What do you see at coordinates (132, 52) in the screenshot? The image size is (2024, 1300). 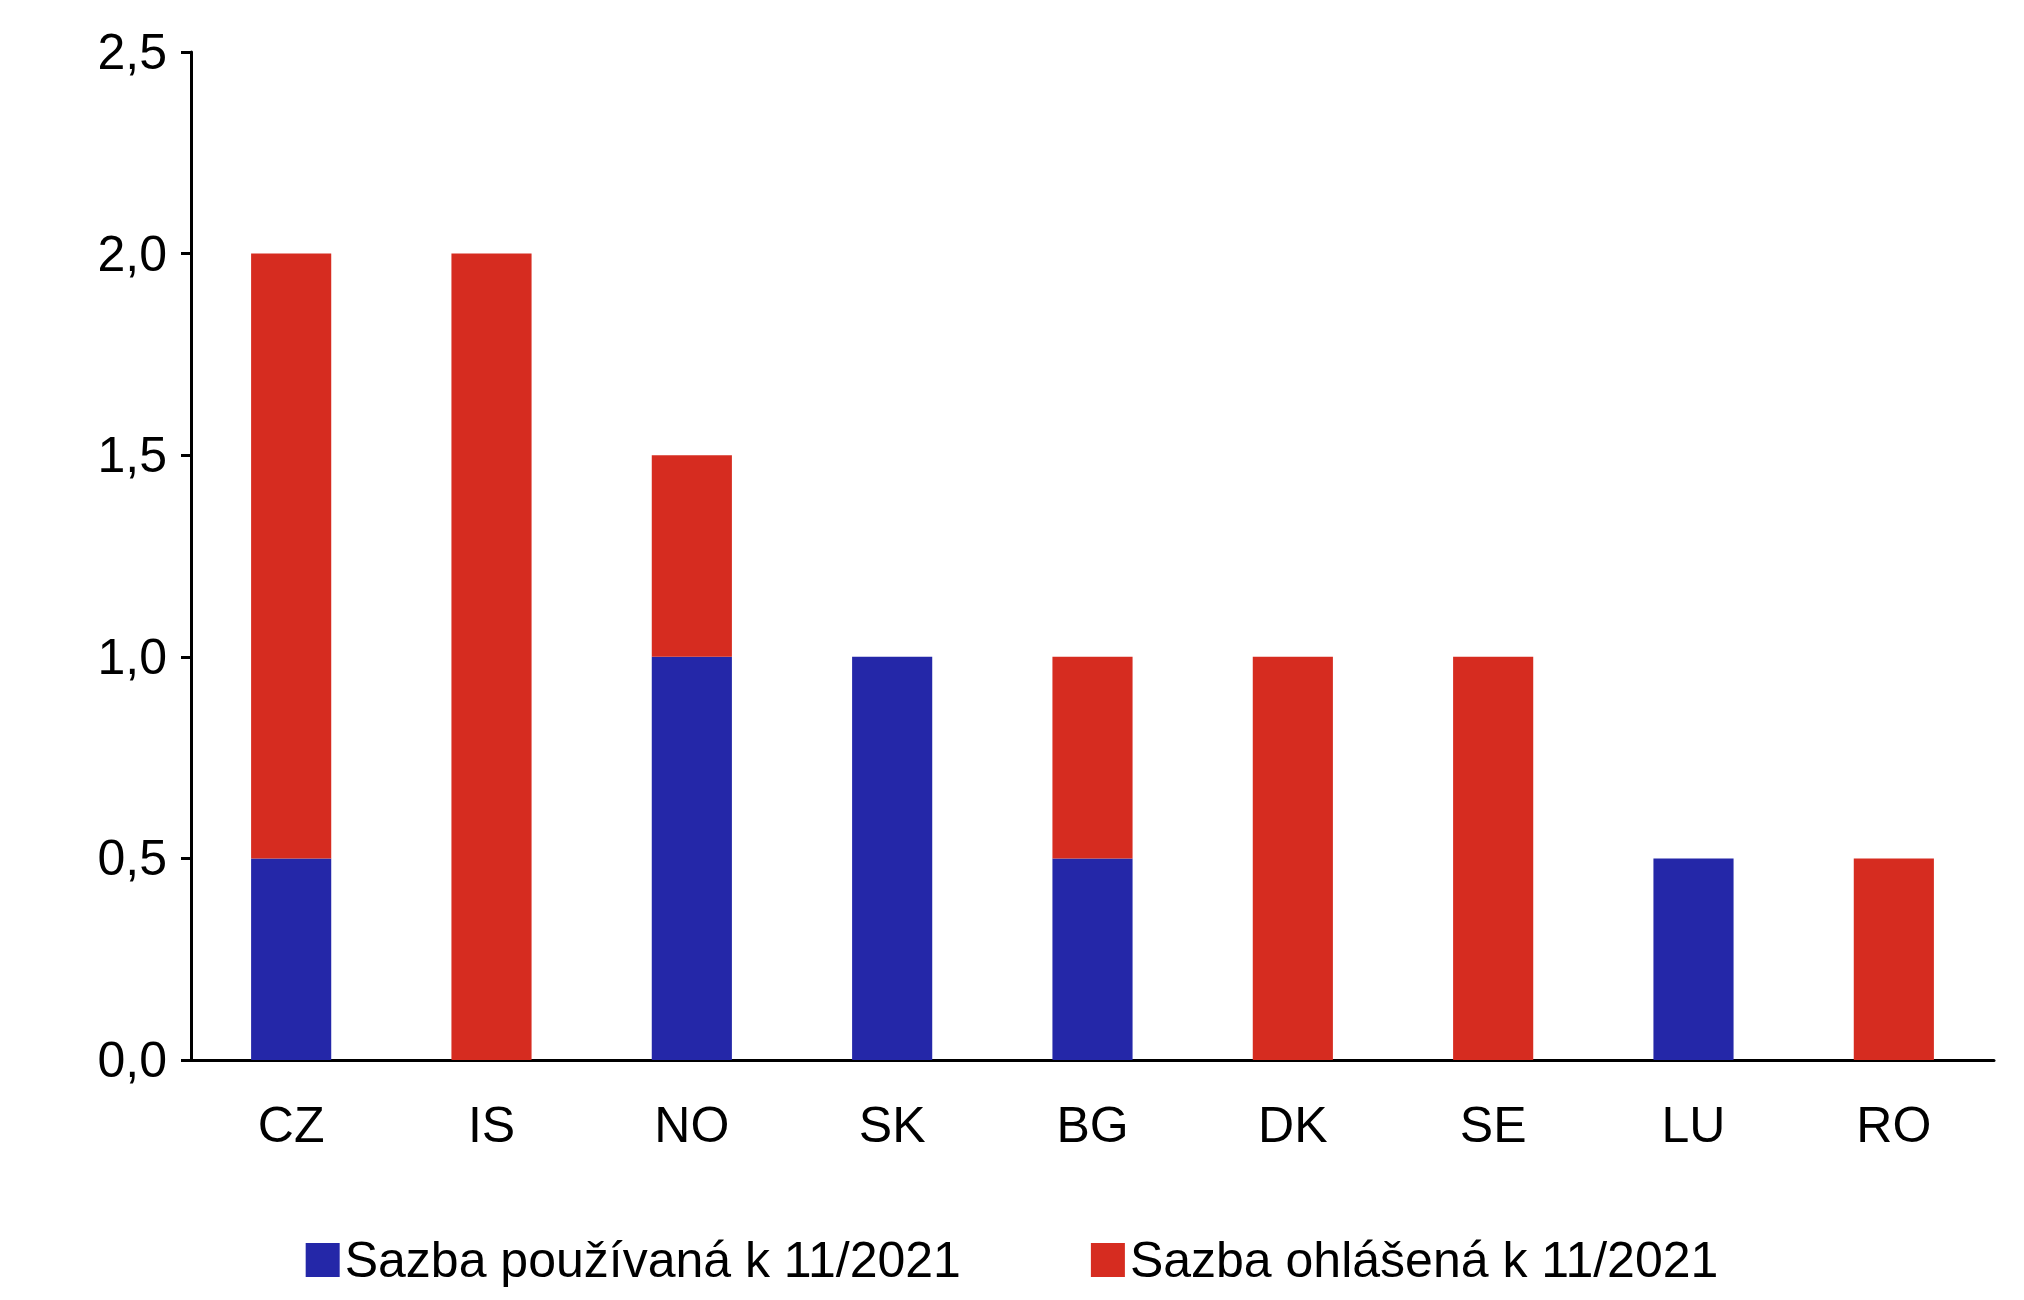 I see `y-tick-label: 2,5` at bounding box center [132, 52].